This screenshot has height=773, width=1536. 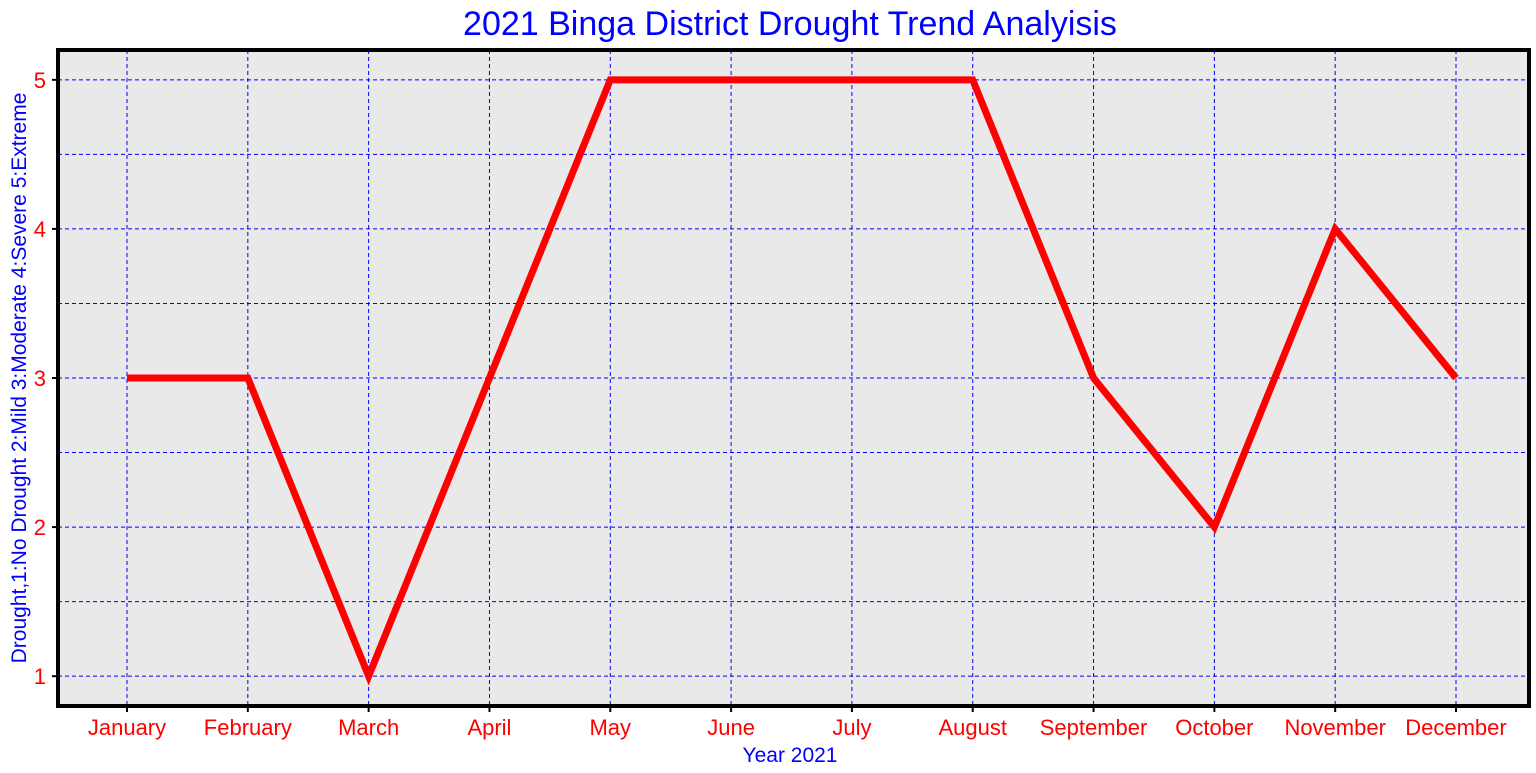 What do you see at coordinates (1455, 727) in the screenshot?
I see `x-tick-label: December` at bounding box center [1455, 727].